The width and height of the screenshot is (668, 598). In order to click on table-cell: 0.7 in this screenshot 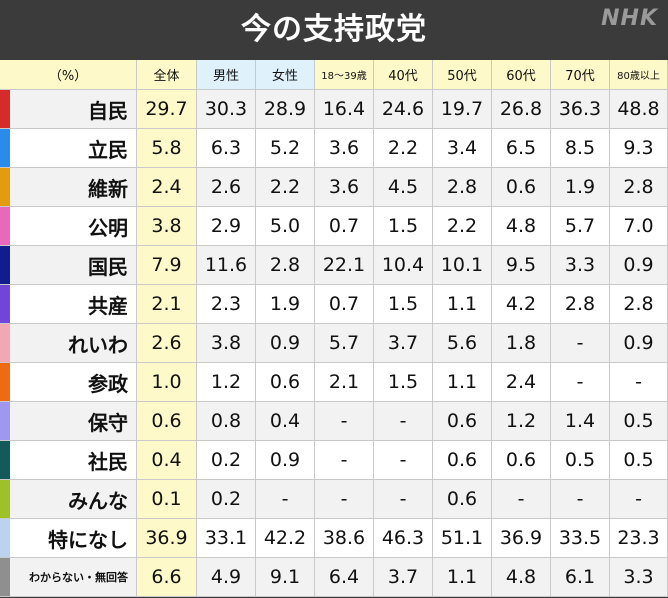, I will do `click(344, 226)`.